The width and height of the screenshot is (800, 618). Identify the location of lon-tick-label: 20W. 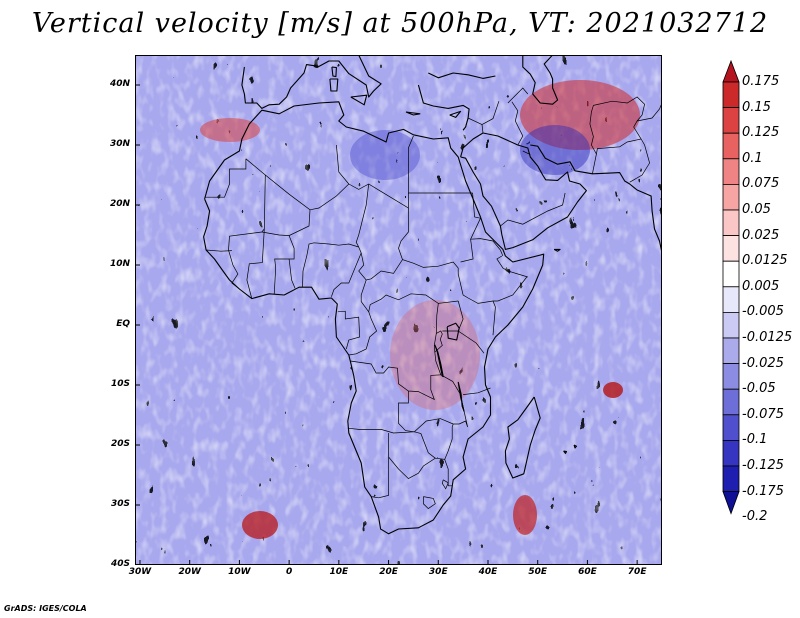
(189, 572).